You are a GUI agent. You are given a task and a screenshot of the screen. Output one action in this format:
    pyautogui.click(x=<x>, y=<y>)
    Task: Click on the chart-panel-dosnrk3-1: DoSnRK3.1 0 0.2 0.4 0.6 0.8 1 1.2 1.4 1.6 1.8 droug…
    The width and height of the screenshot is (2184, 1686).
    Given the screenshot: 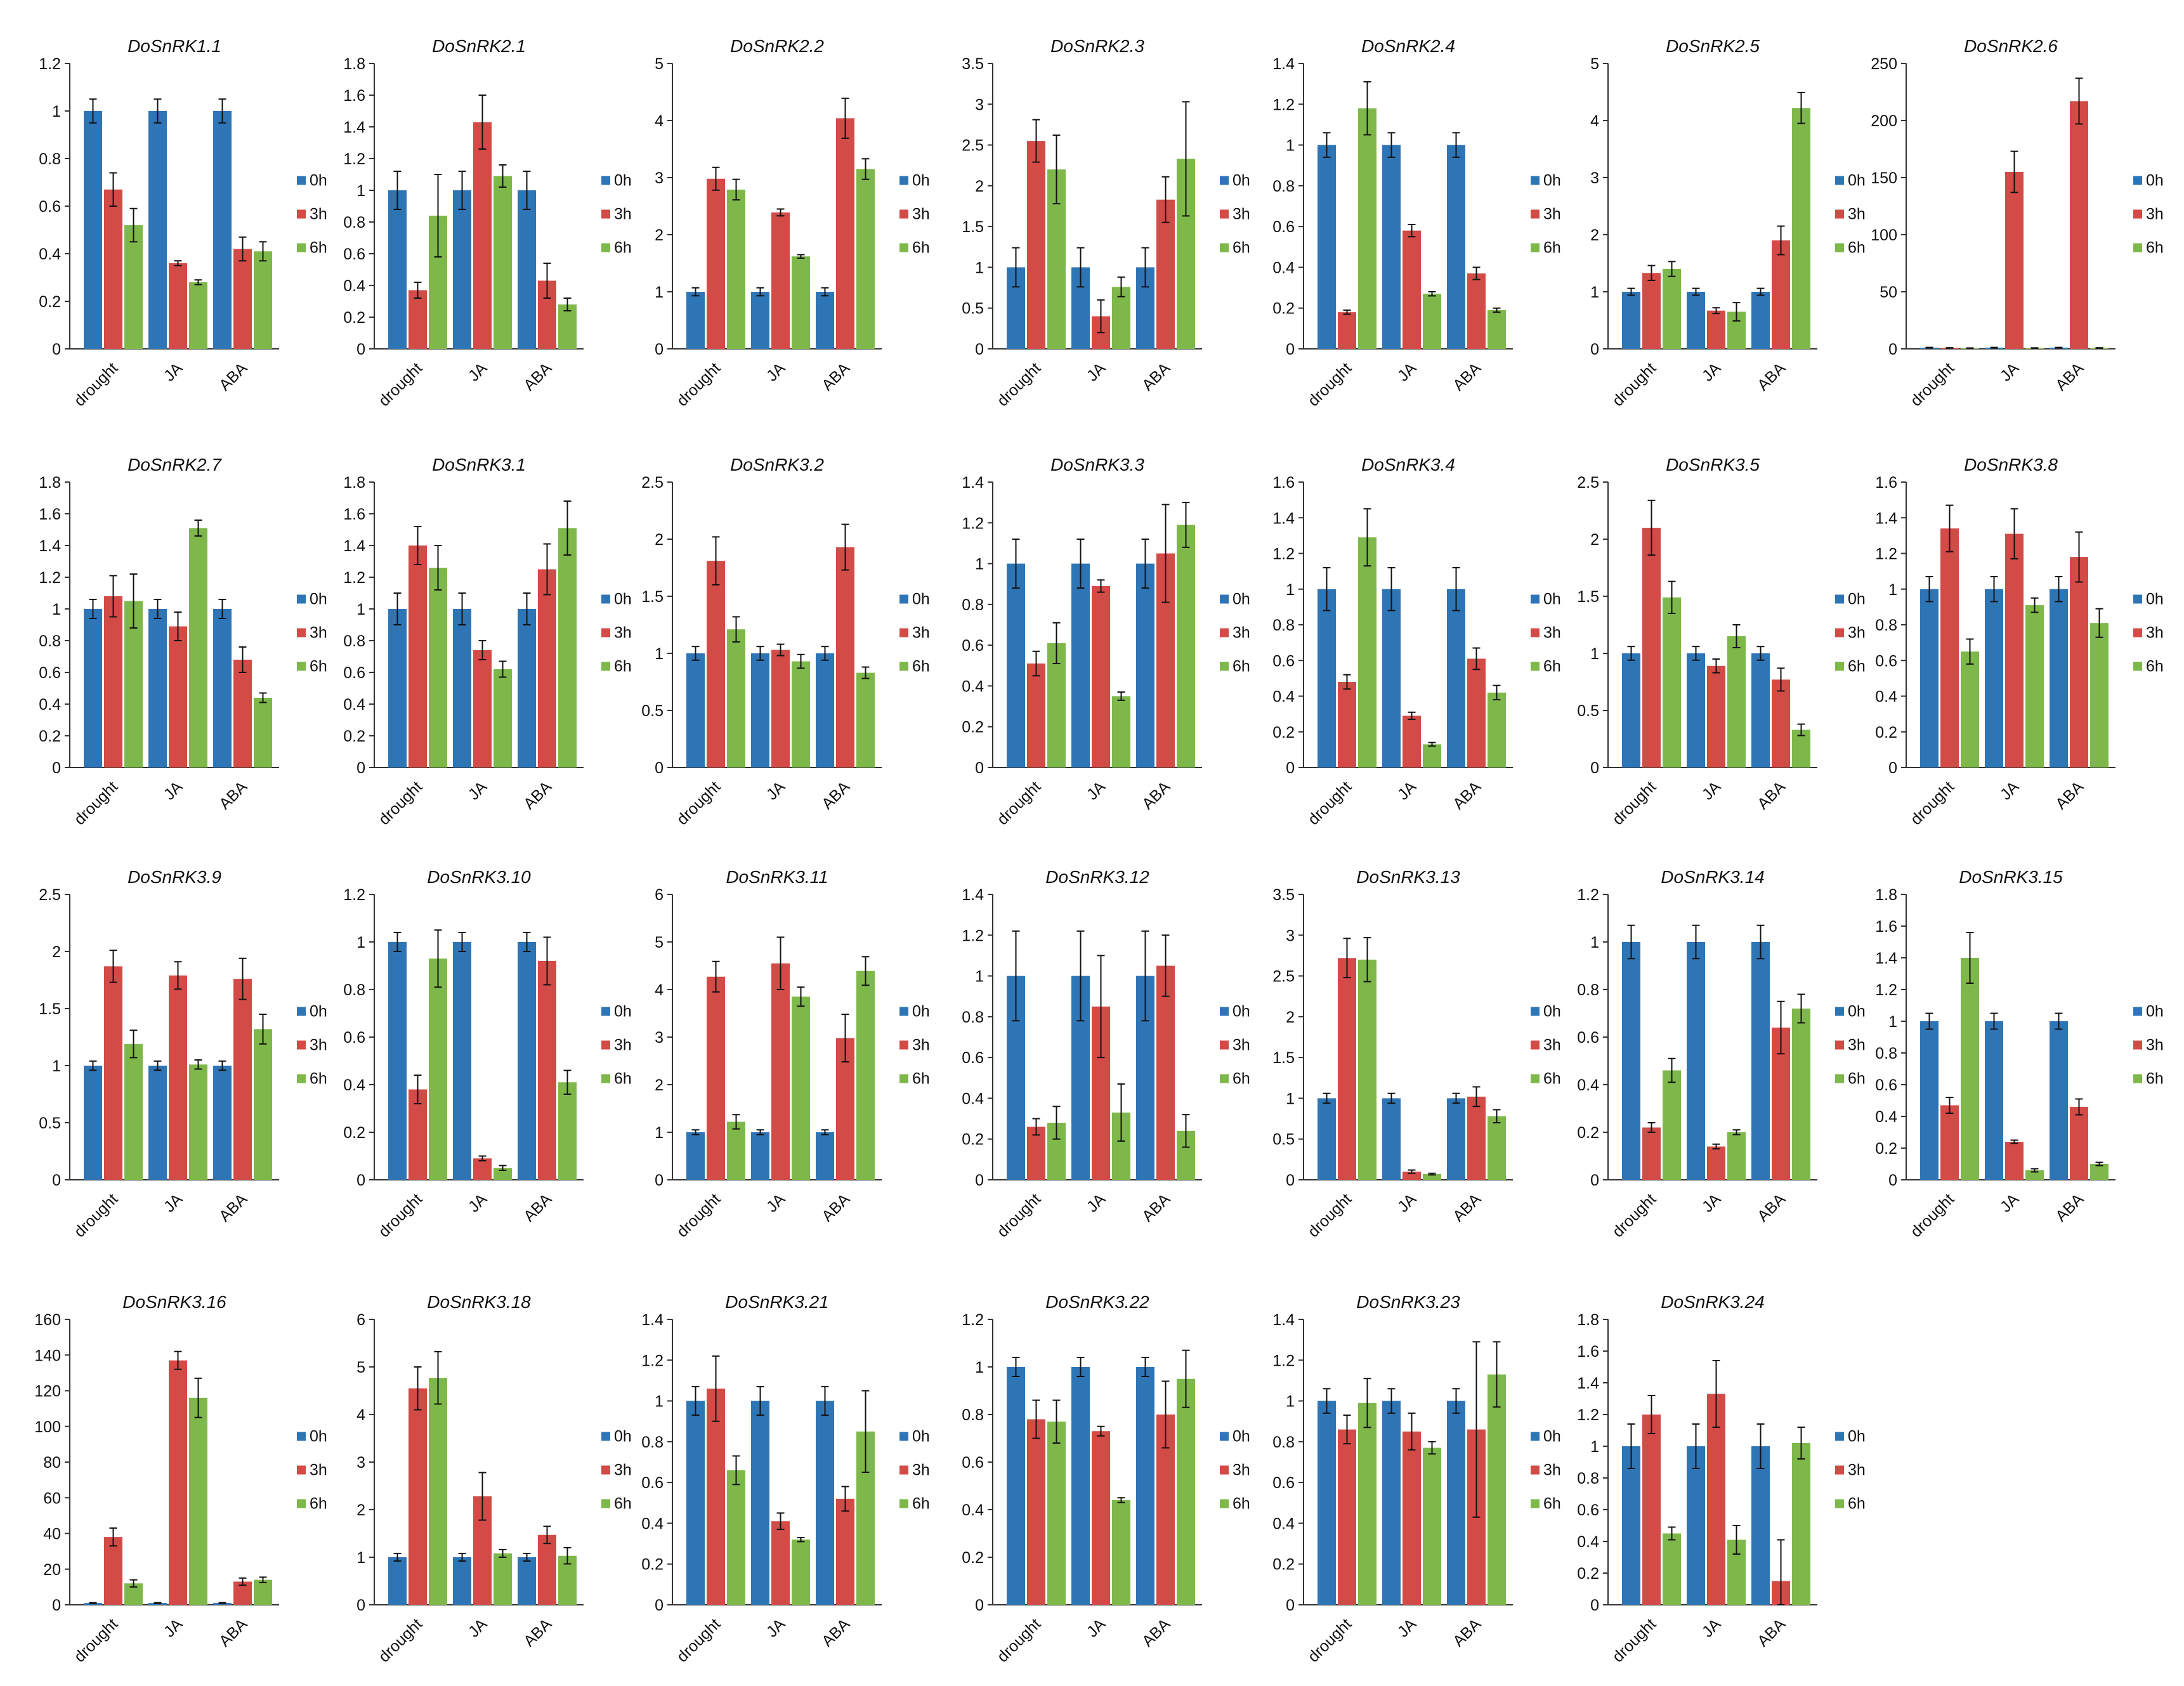 What is the action you would take?
    pyautogui.click(x=487, y=641)
    